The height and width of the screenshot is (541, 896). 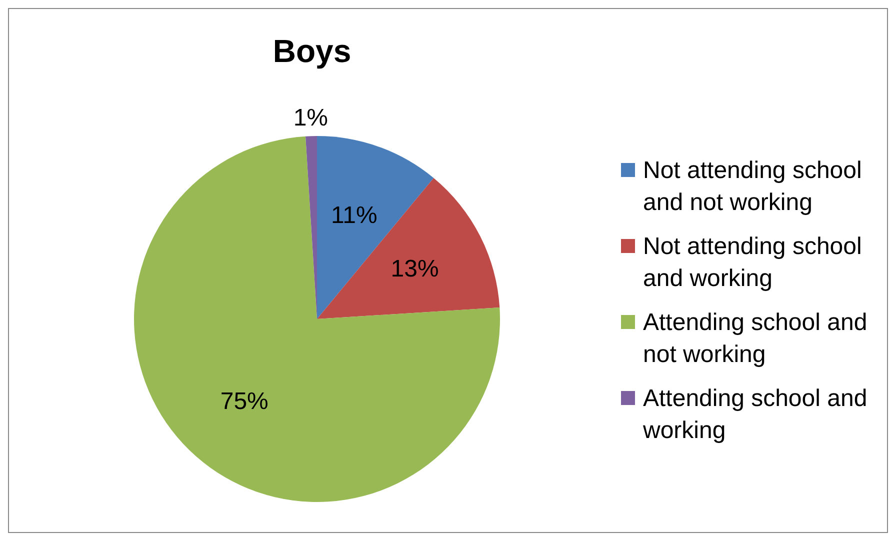 I want to click on data-label: 1%, so click(x=310, y=118).